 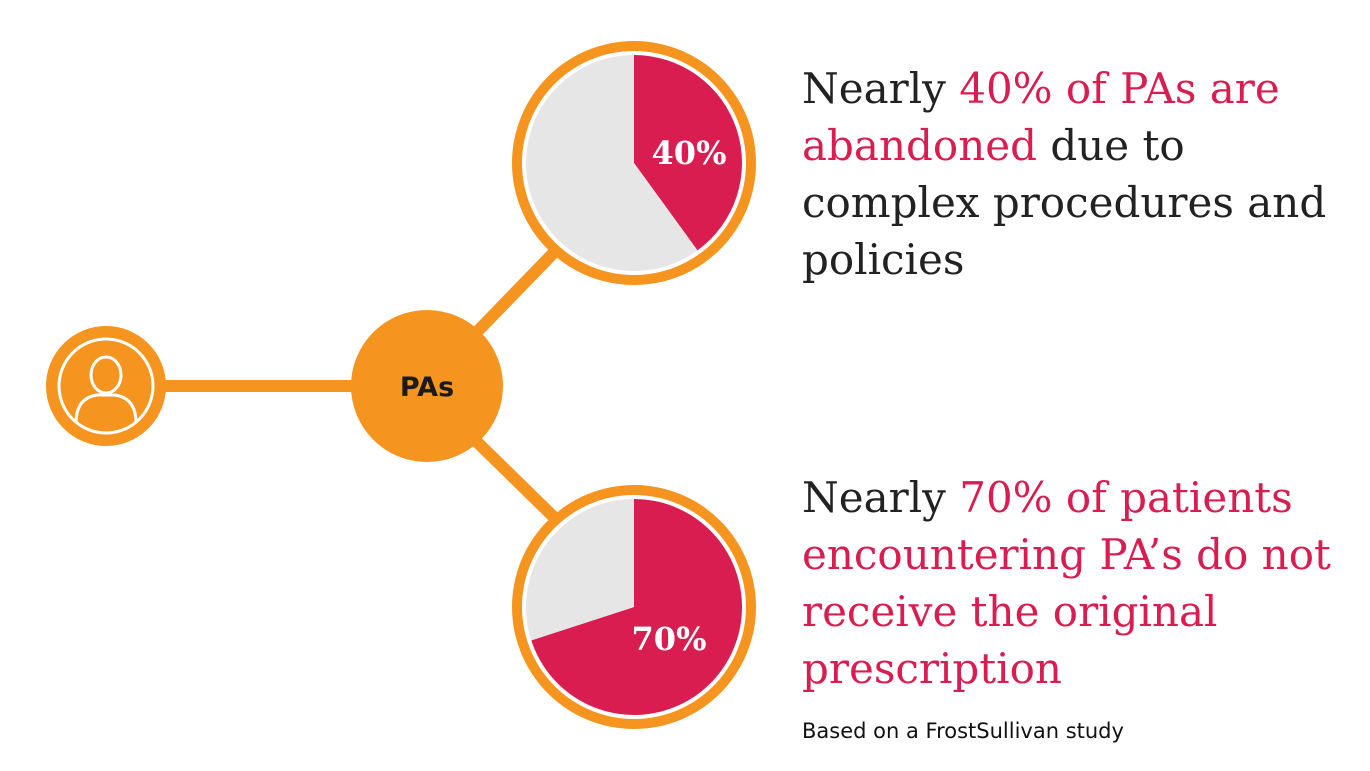 I want to click on pie-label-40: 40%, so click(x=689, y=153).